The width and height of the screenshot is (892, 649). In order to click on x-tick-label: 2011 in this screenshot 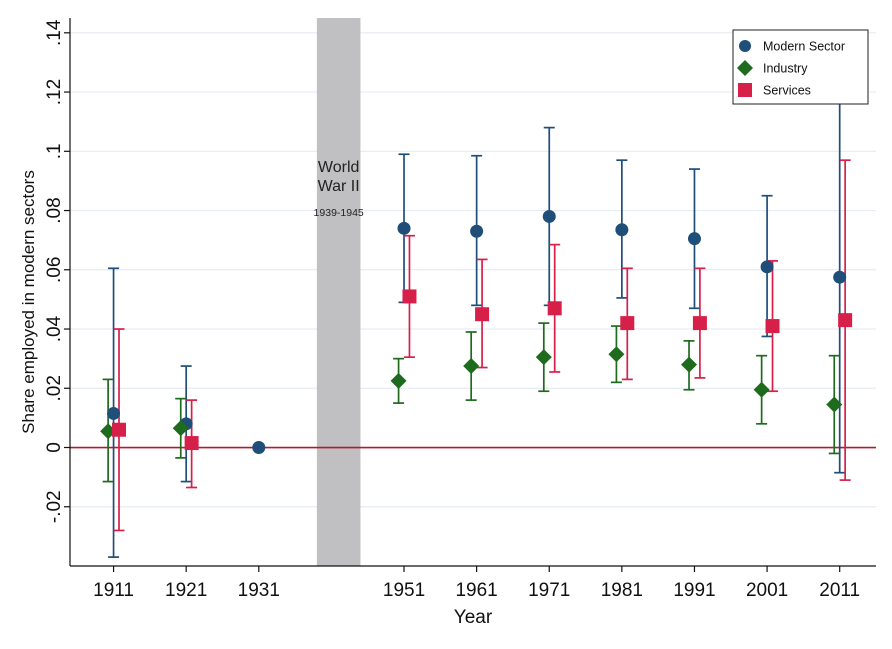, I will do `click(839, 590)`.